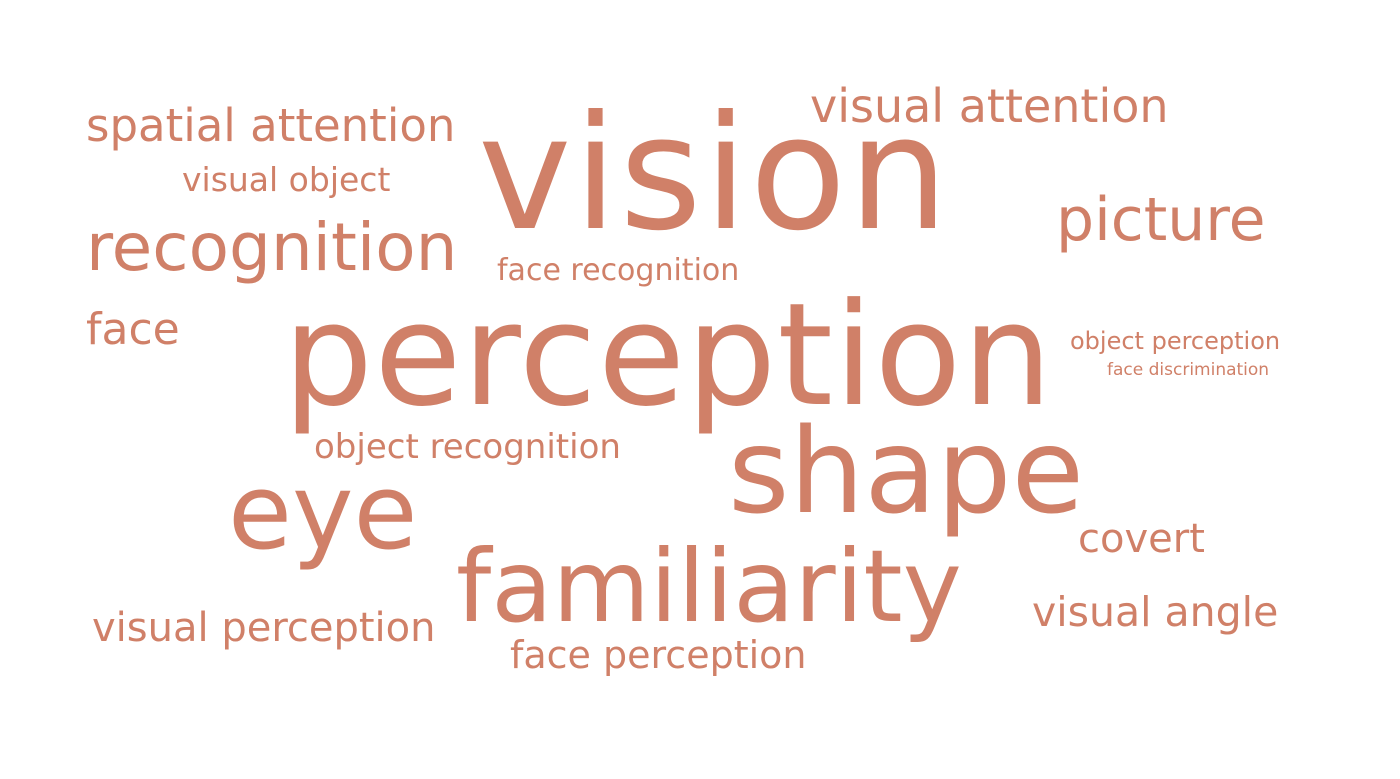 Image resolution: width=1400 pixels, height=779 pixels. I want to click on word-covert: covert, so click(1141, 539).